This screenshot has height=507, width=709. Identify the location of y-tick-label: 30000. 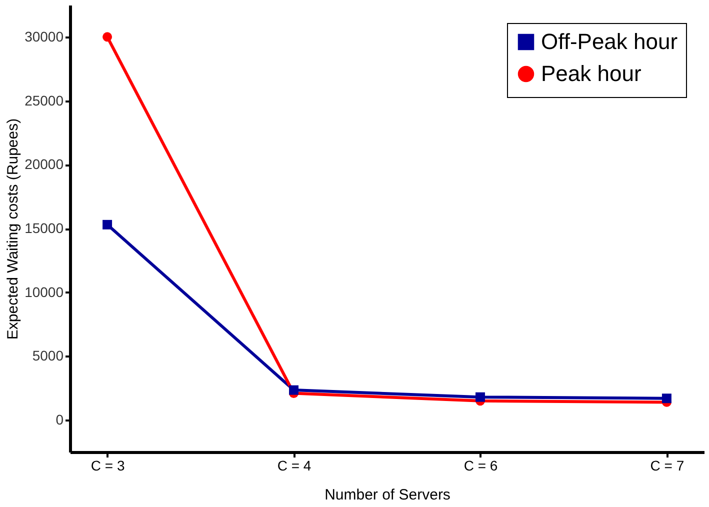
(44, 36).